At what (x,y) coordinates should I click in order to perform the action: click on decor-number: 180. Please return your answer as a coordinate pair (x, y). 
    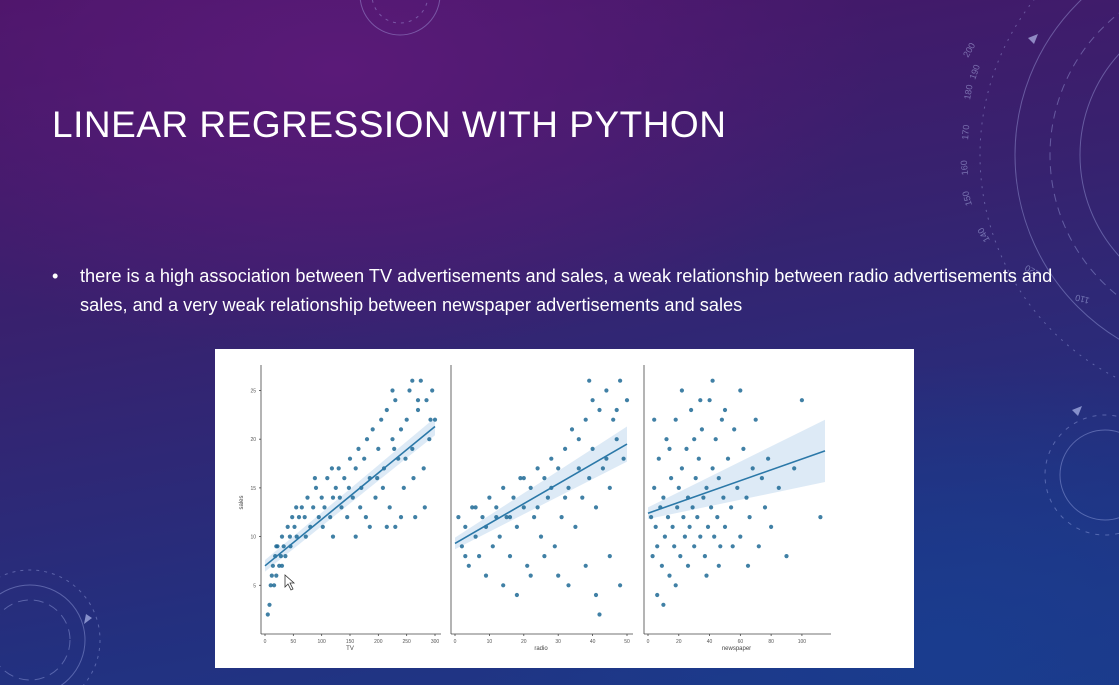
    Looking at the image, I should click on (968, 92).